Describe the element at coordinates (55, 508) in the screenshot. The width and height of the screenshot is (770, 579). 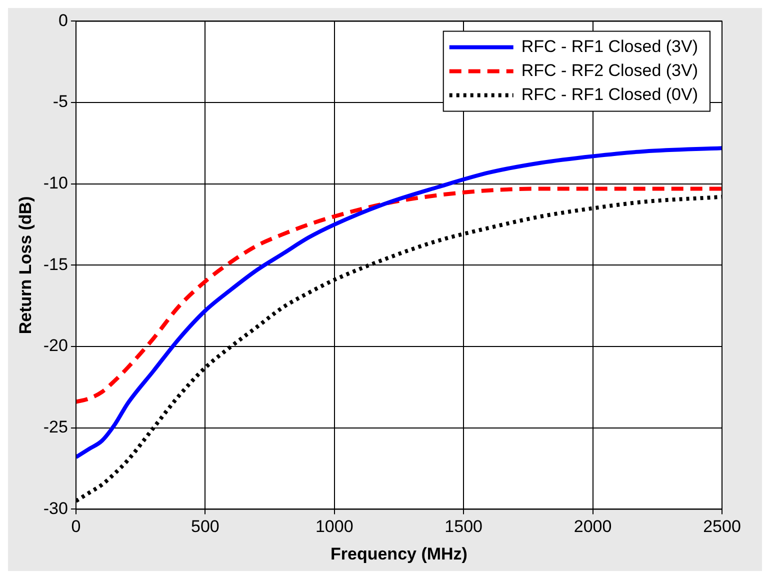
I see `y-tick-label: -30` at that location.